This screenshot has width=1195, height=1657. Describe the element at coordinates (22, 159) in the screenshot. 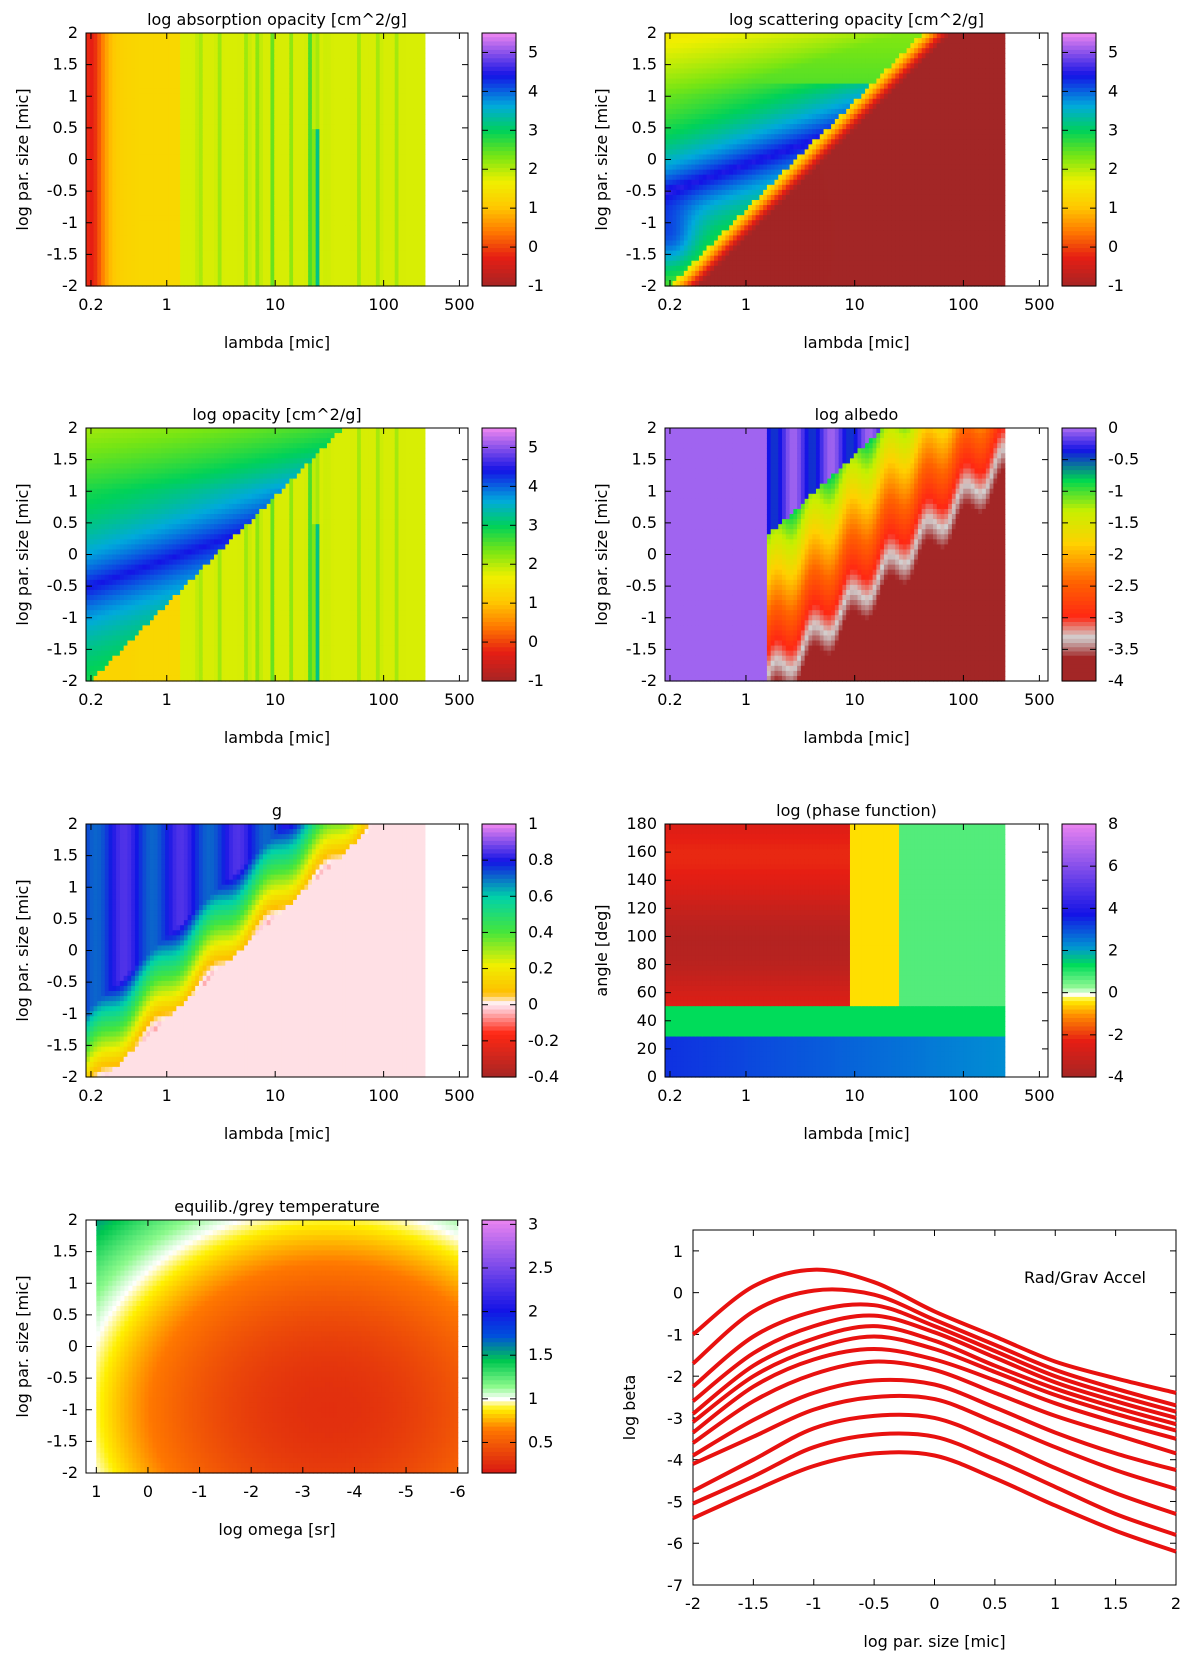

I see `y-axis-label: log par. size [mic]` at that location.